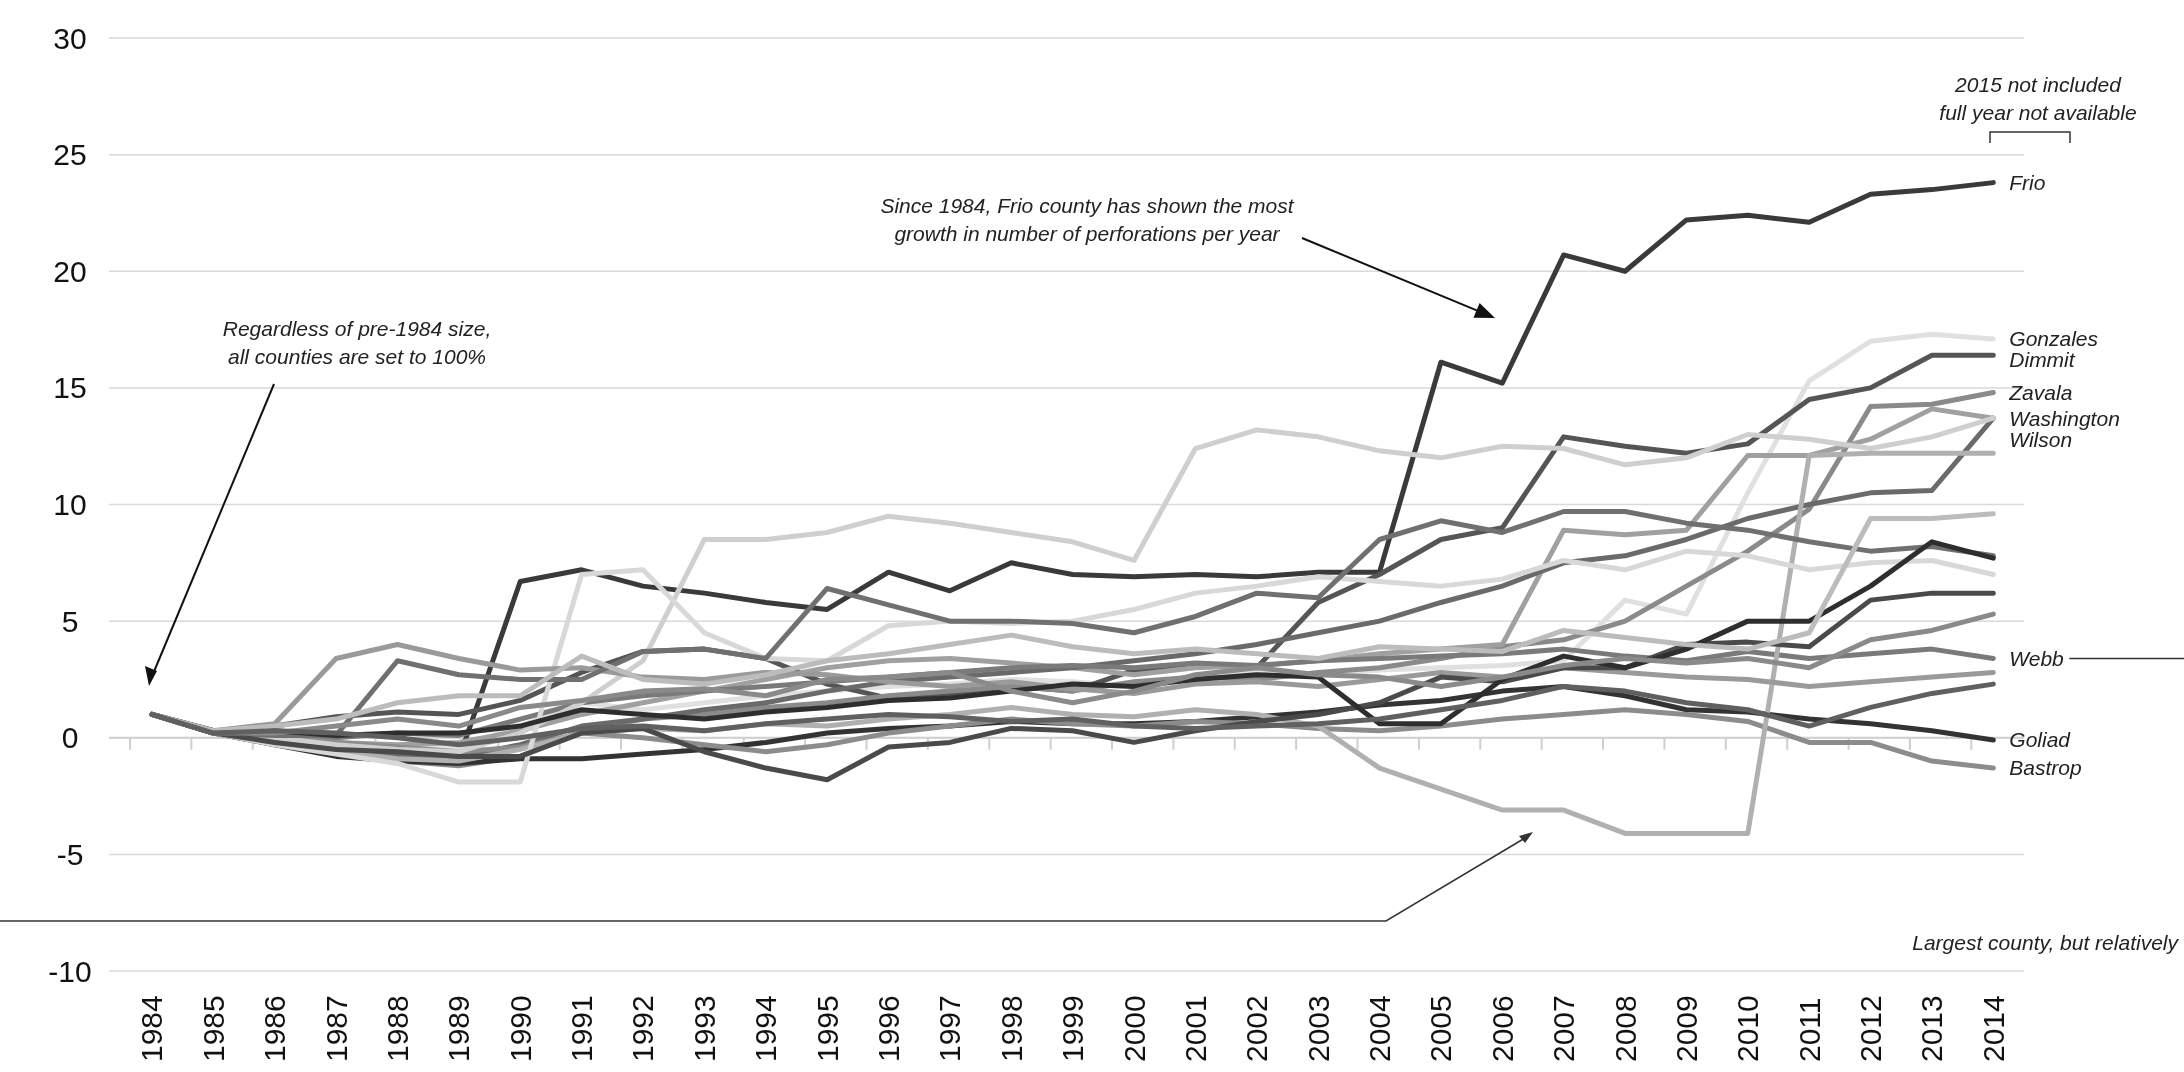 The height and width of the screenshot is (1072, 2184). Describe the element at coordinates (70, 504) in the screenshot. I see `y-tick-label: 10` at that location.